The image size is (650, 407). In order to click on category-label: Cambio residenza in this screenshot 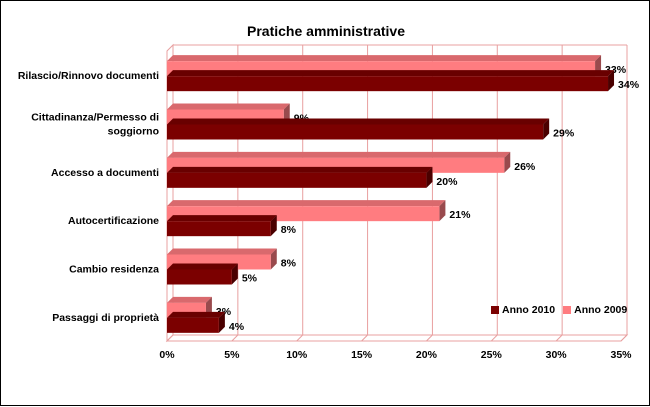, I will do `click(114, 270)`.